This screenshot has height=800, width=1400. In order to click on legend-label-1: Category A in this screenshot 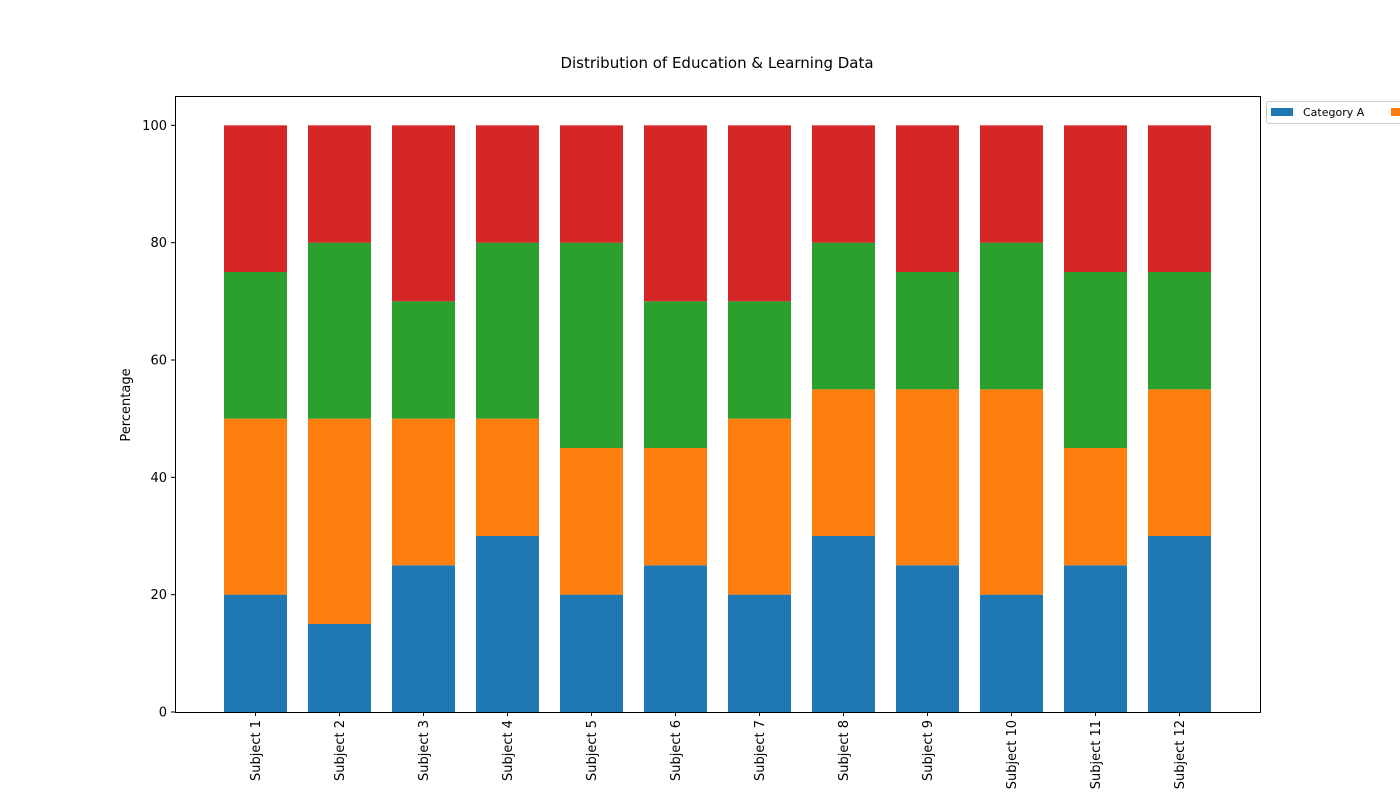, I will do `click(1334, 112)`.